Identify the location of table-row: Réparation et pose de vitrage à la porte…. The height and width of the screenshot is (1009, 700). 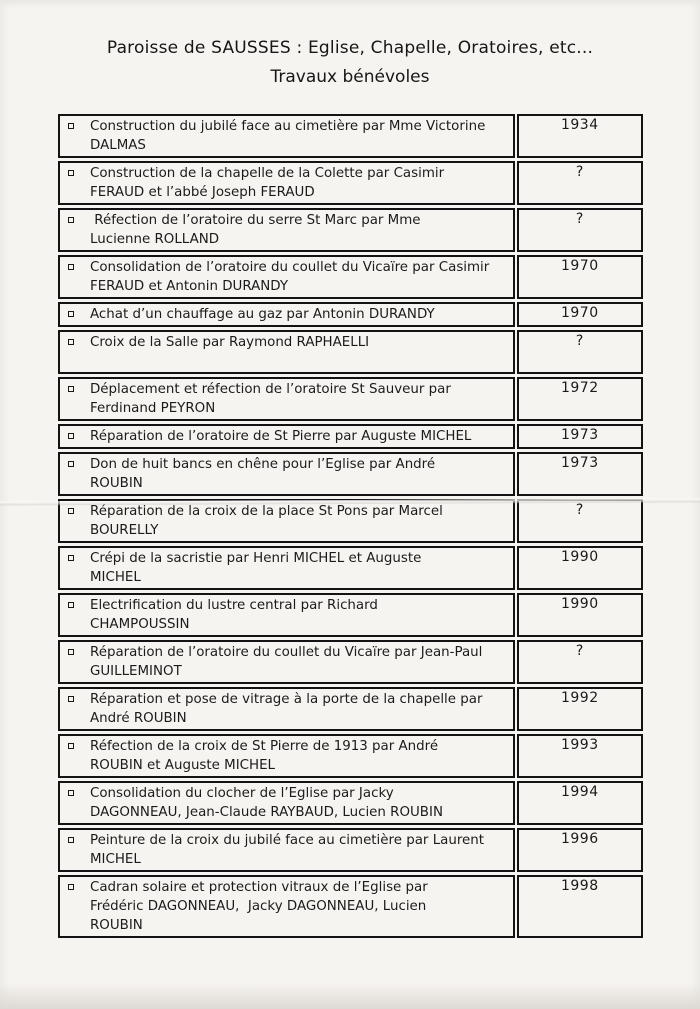
(350, 709).